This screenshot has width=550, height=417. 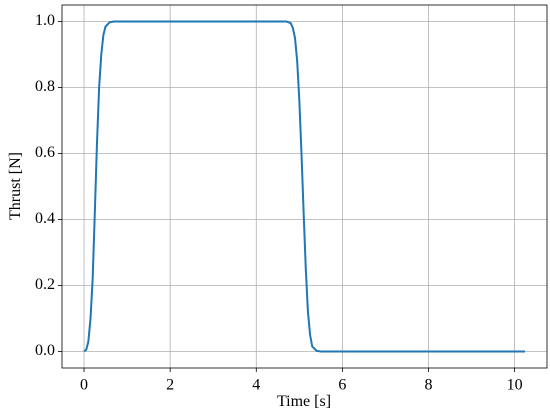 What do you see at coordinates (342, 385) in the screenshot?
I see `x-tick-label: 6` at bounding box center [342, 385].